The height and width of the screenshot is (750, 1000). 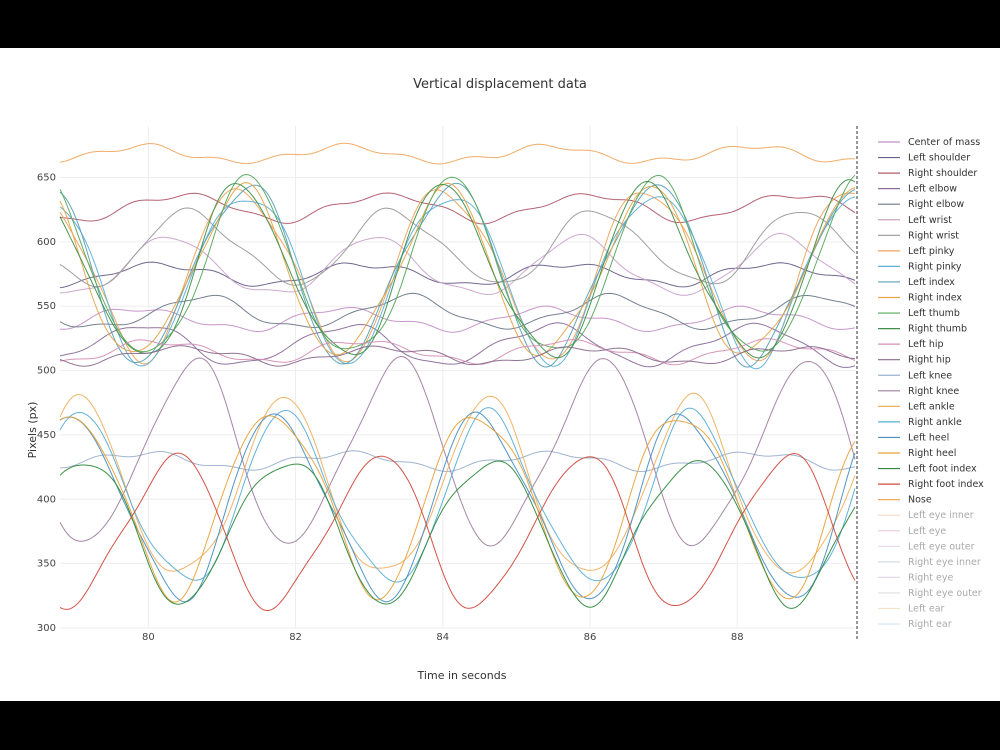 What do you see at coordinates (462, 675) in the screenshot?
I see `x-axis-label: Time in seconds` at bounding box center [462, 675].